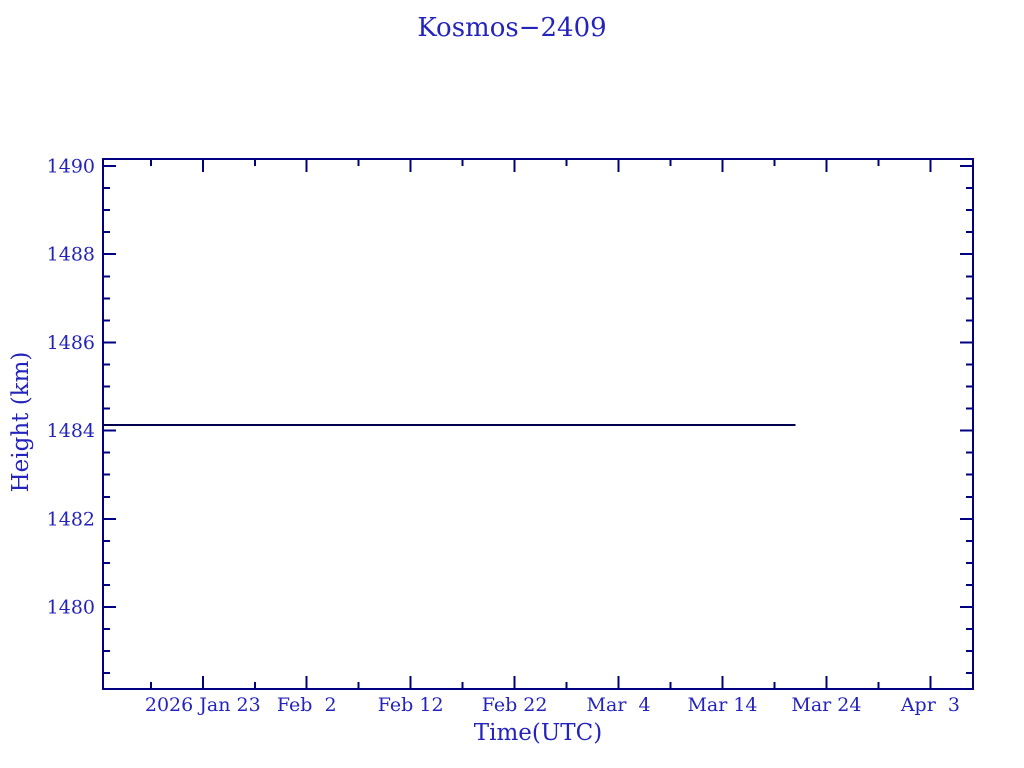  I want to click on x-tick-label: Mar 14, so click(722, 705).